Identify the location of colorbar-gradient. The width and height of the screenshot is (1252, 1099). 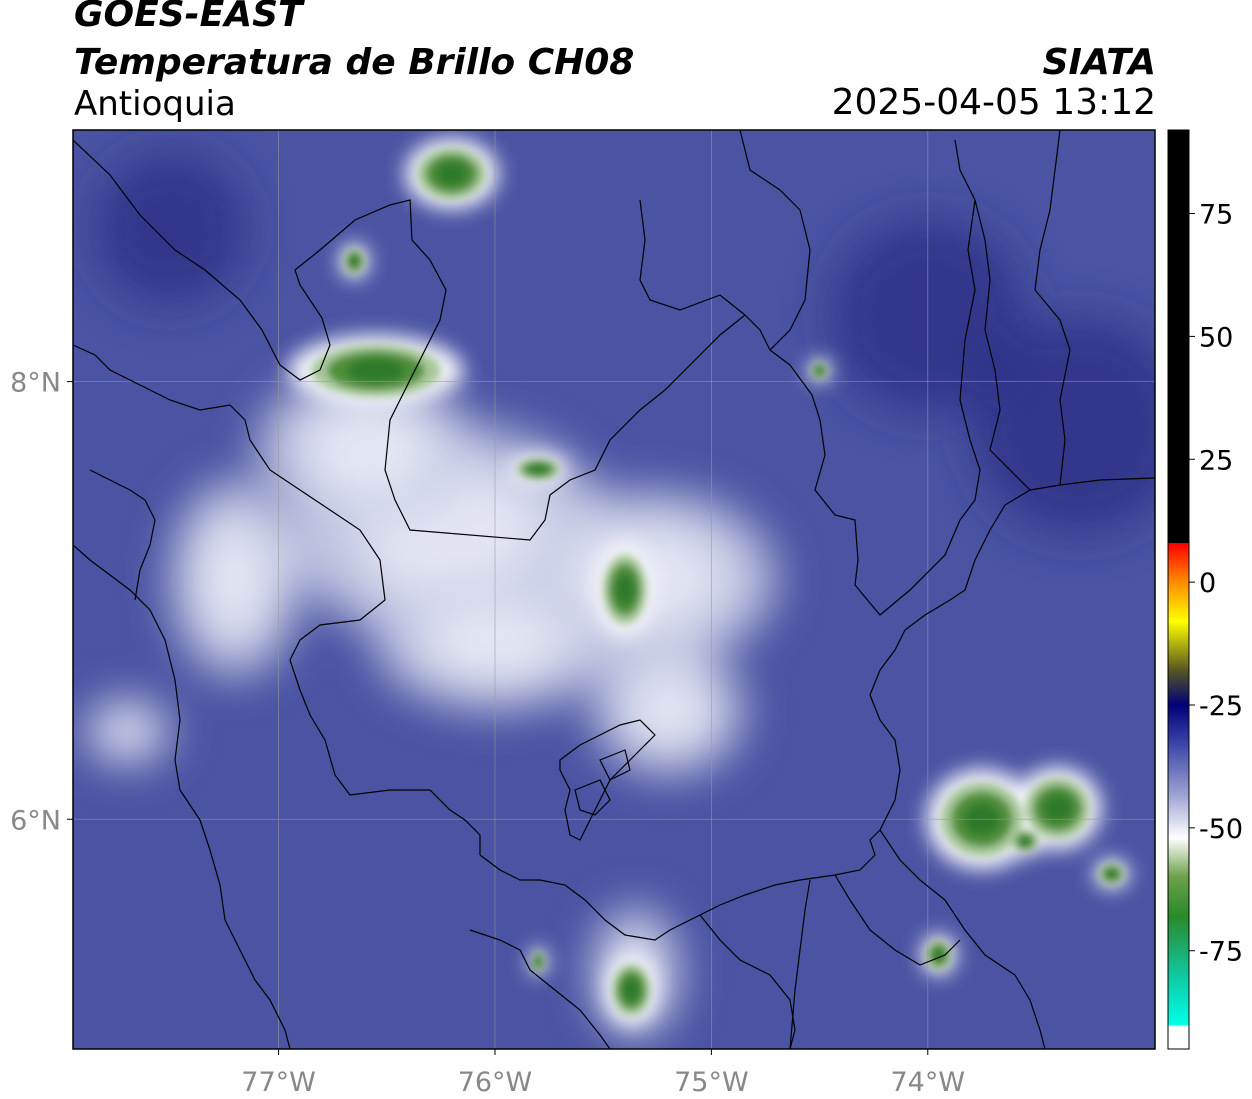
(1178, 589).